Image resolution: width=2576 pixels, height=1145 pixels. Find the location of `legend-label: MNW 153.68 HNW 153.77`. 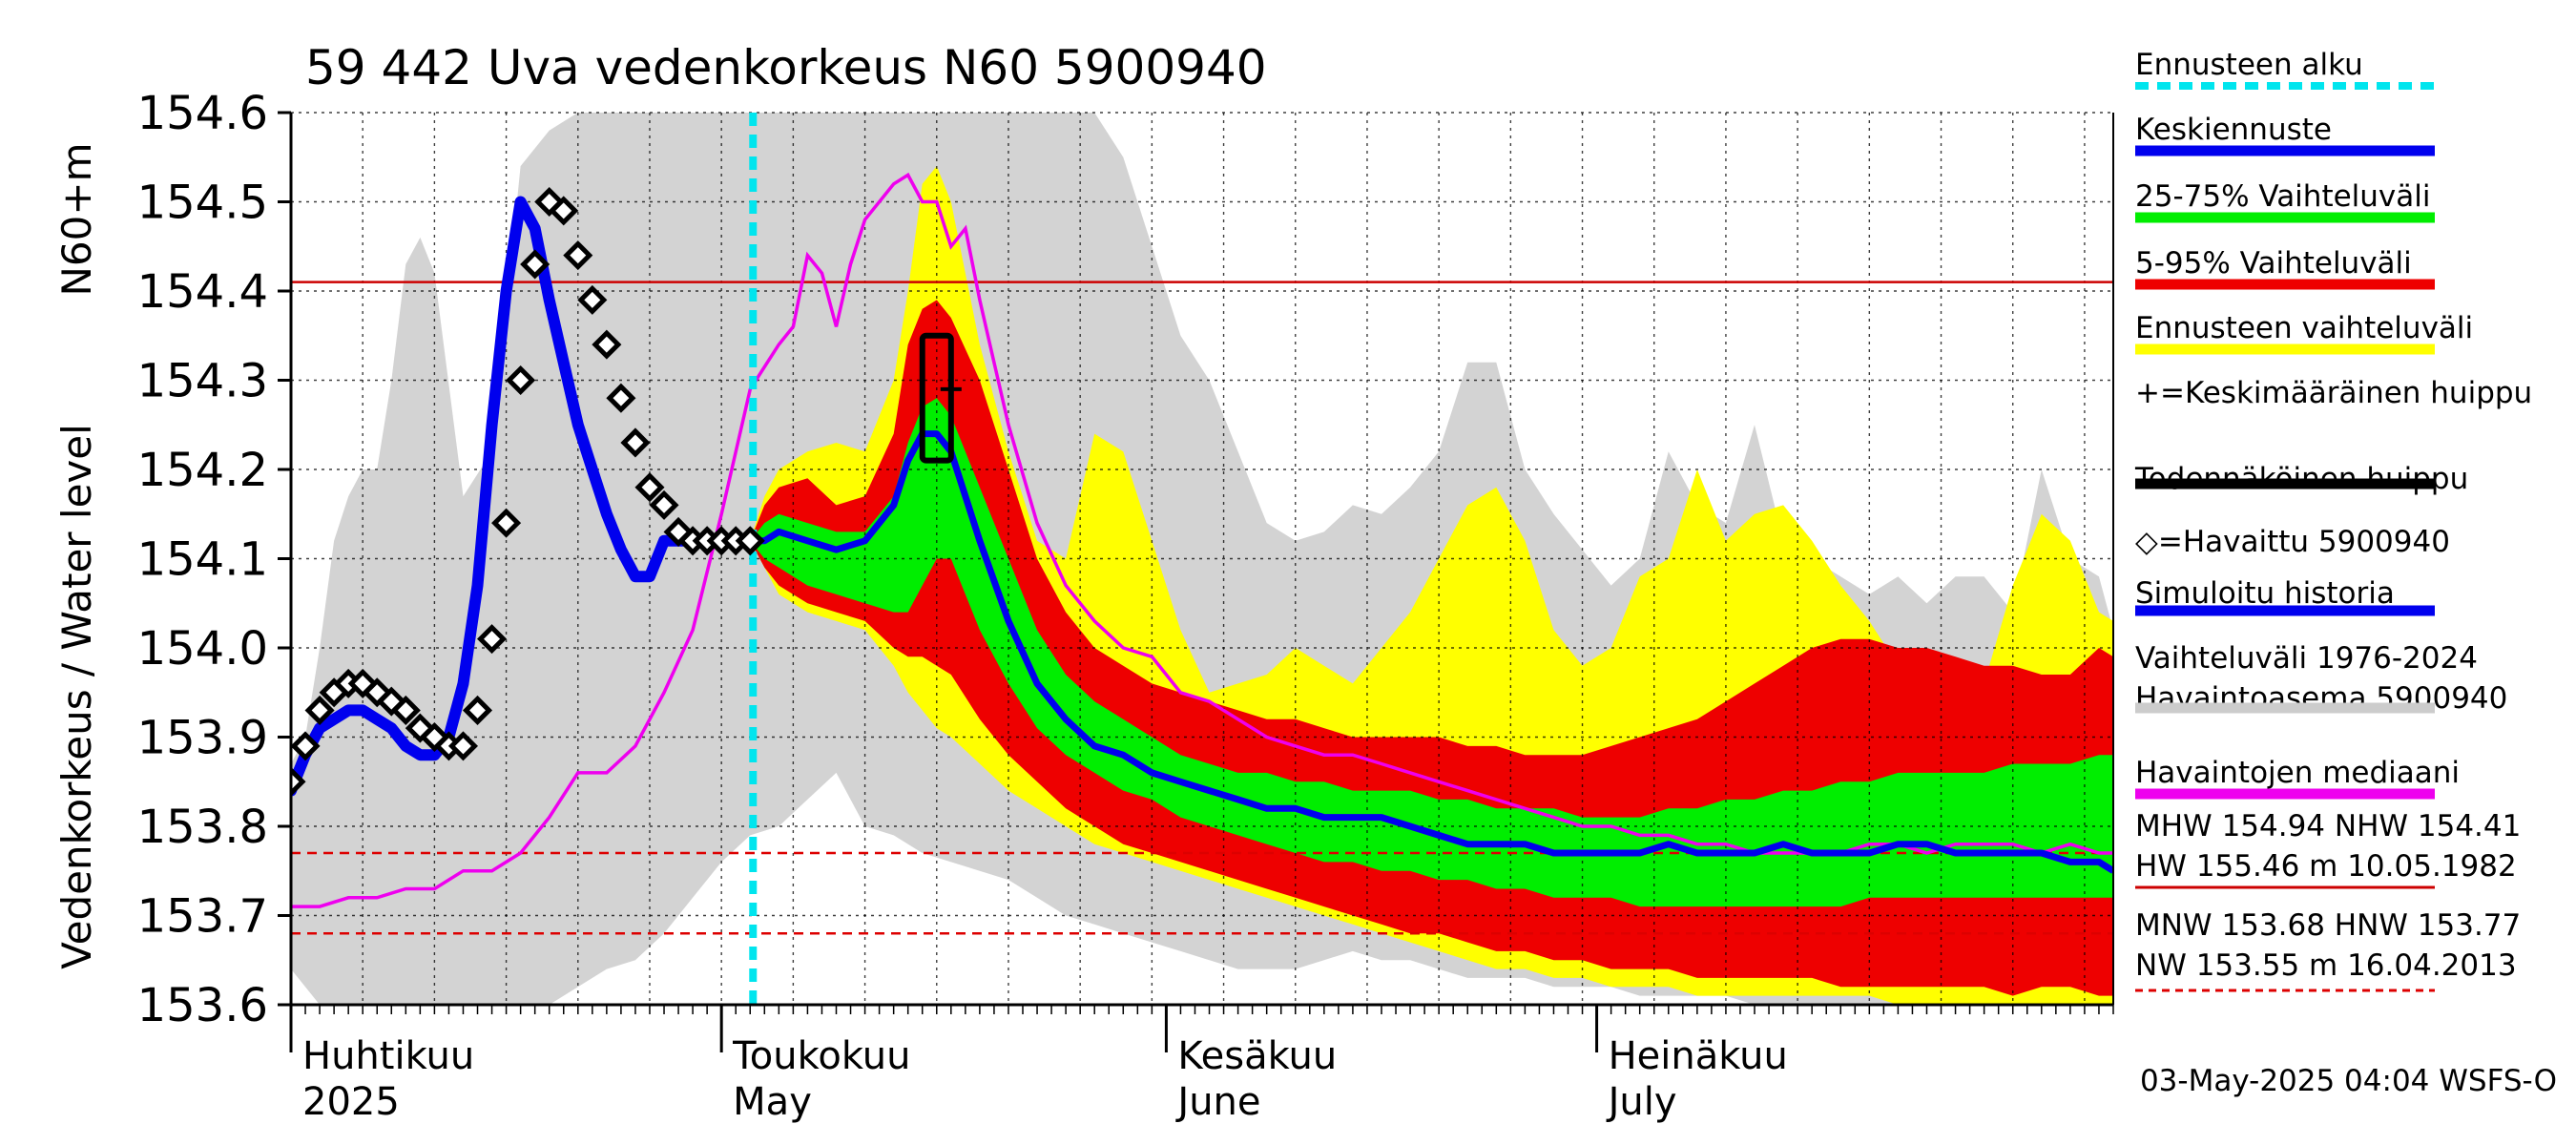

legend-label: MNW 153.68 HNW 153.77 is located at coordinates (2328, 925).